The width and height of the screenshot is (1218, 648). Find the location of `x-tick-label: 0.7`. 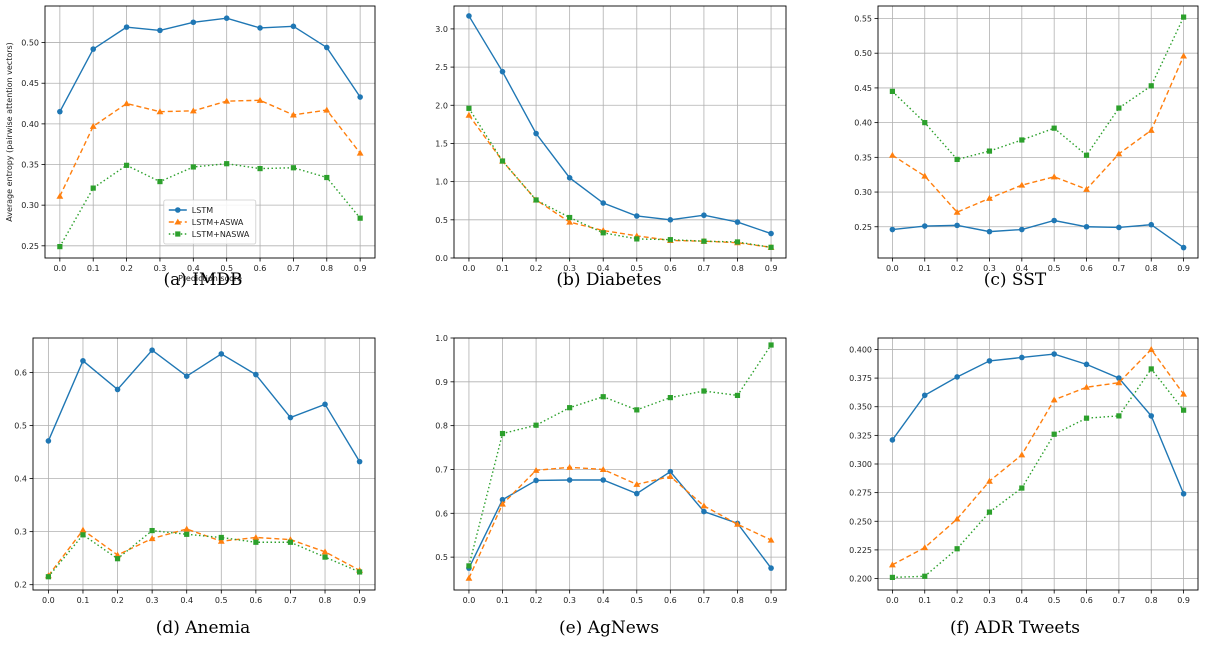

x-tick-label: 0.7 is located at coordinates (704, 268).